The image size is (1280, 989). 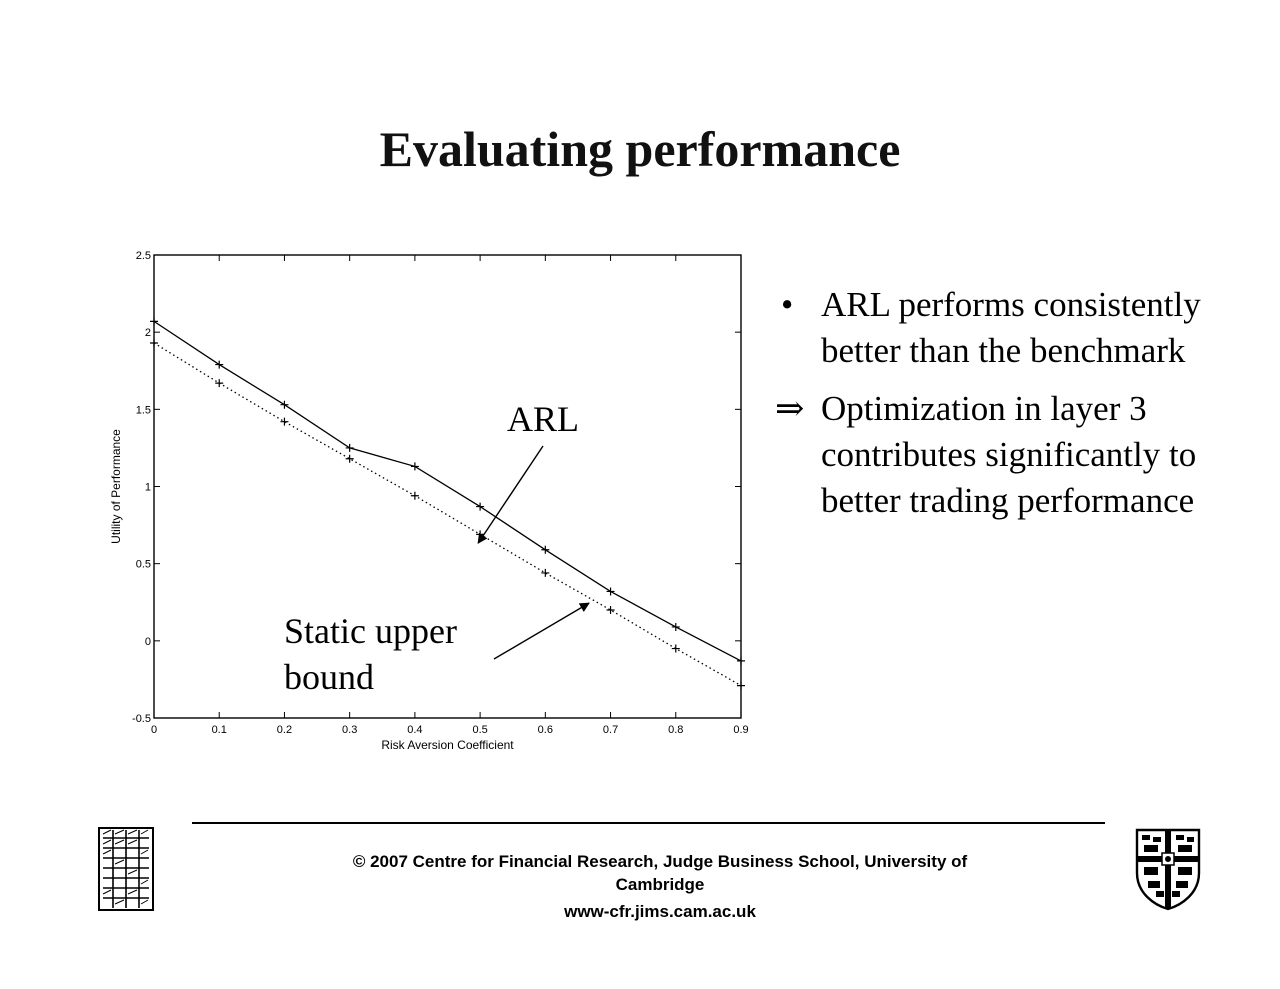 What do you see at coordinates (116, 486) in the screenshot?
I see `y-axis-label: Utility of Performance` at bounding box center [116, 486].